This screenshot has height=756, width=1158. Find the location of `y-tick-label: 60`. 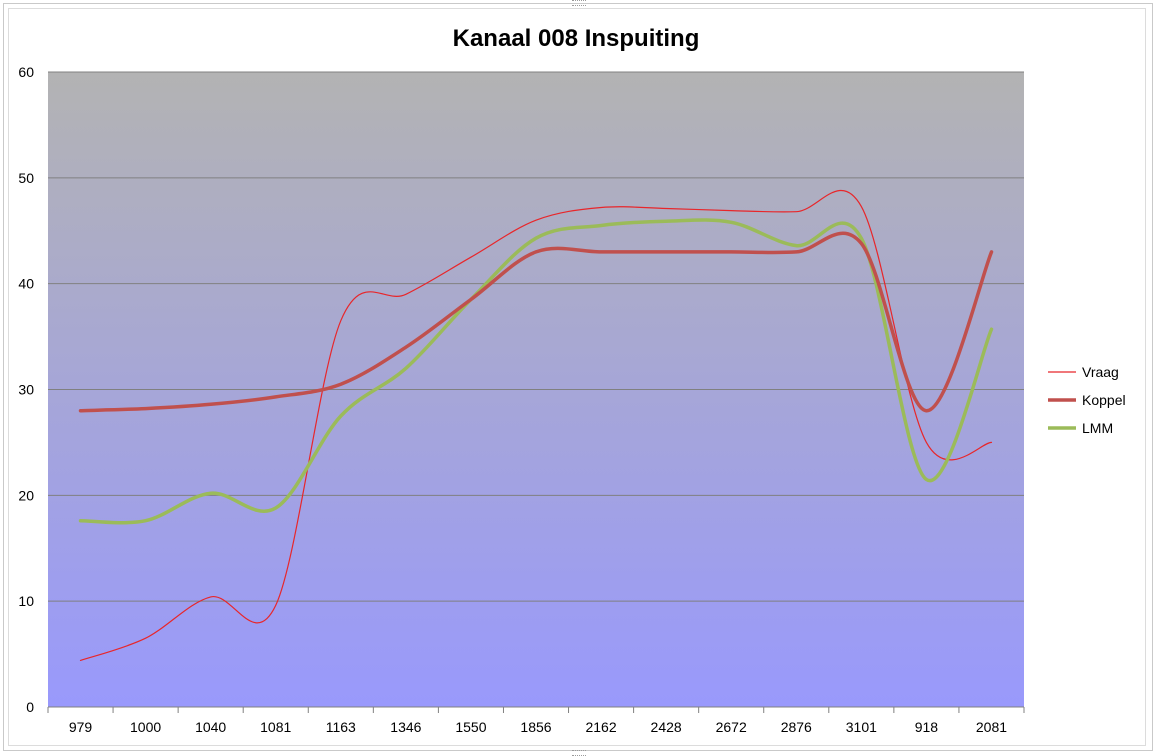

y-tick-label: 60 is located at coordinates (26, 72).